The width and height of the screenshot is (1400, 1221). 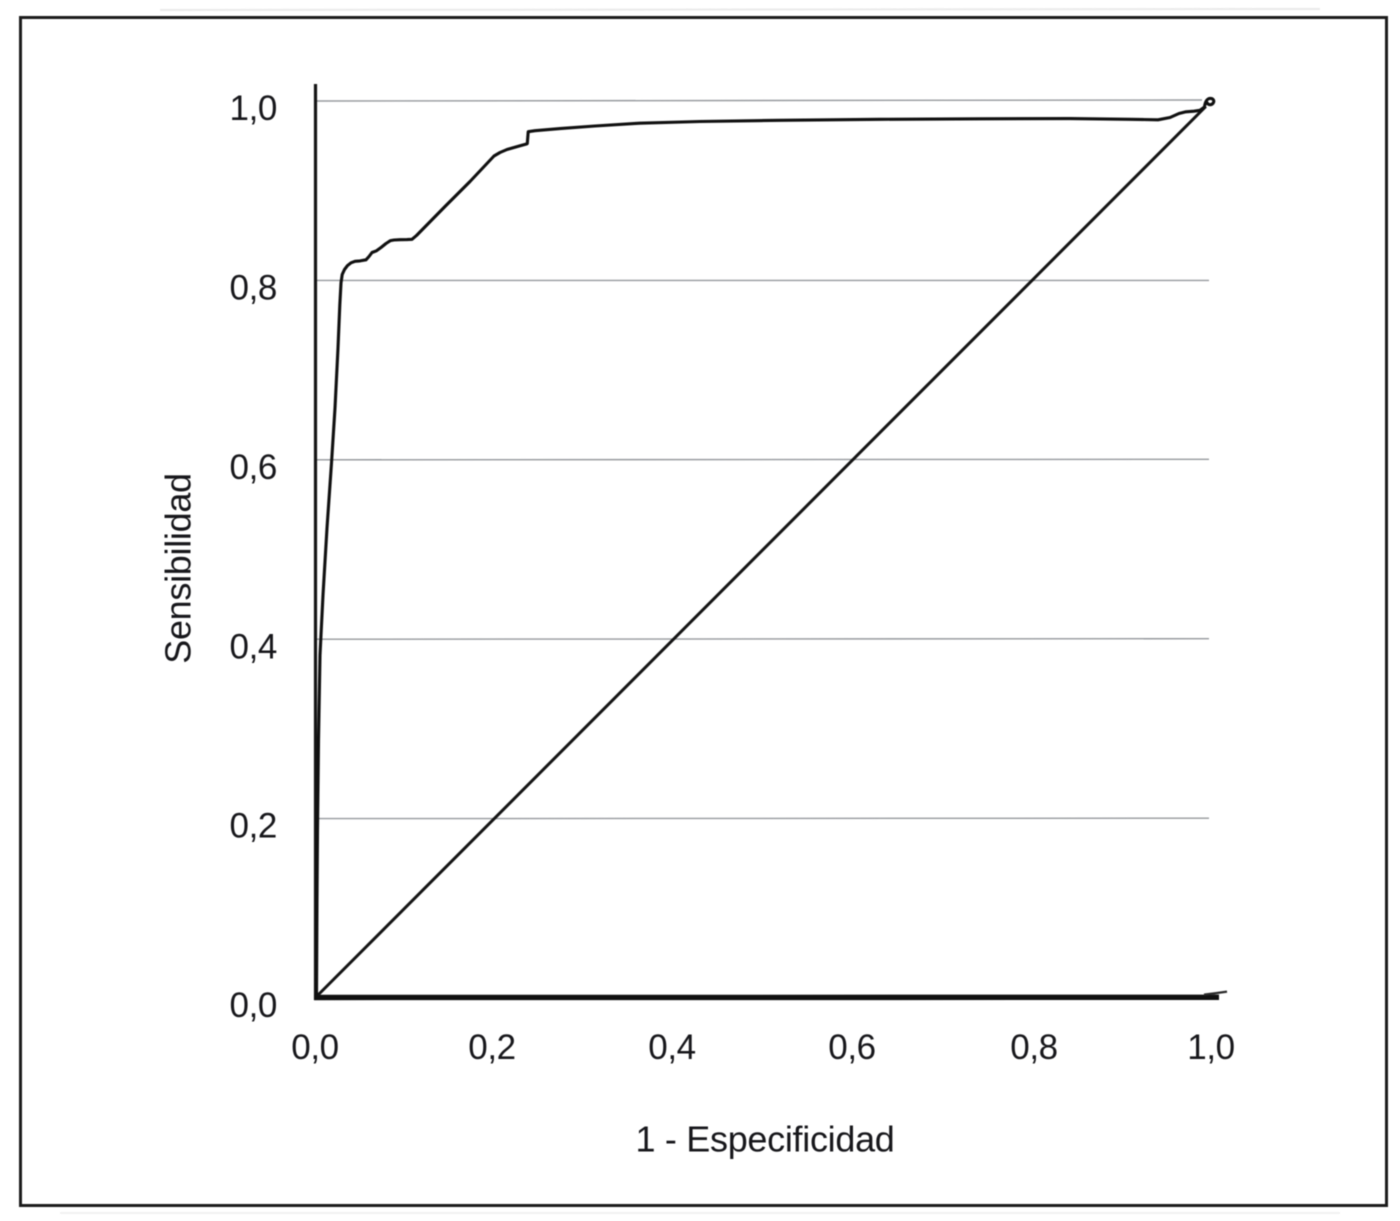 I want to click on svg-text: Sensibilidad, so click(x=178, y=568).